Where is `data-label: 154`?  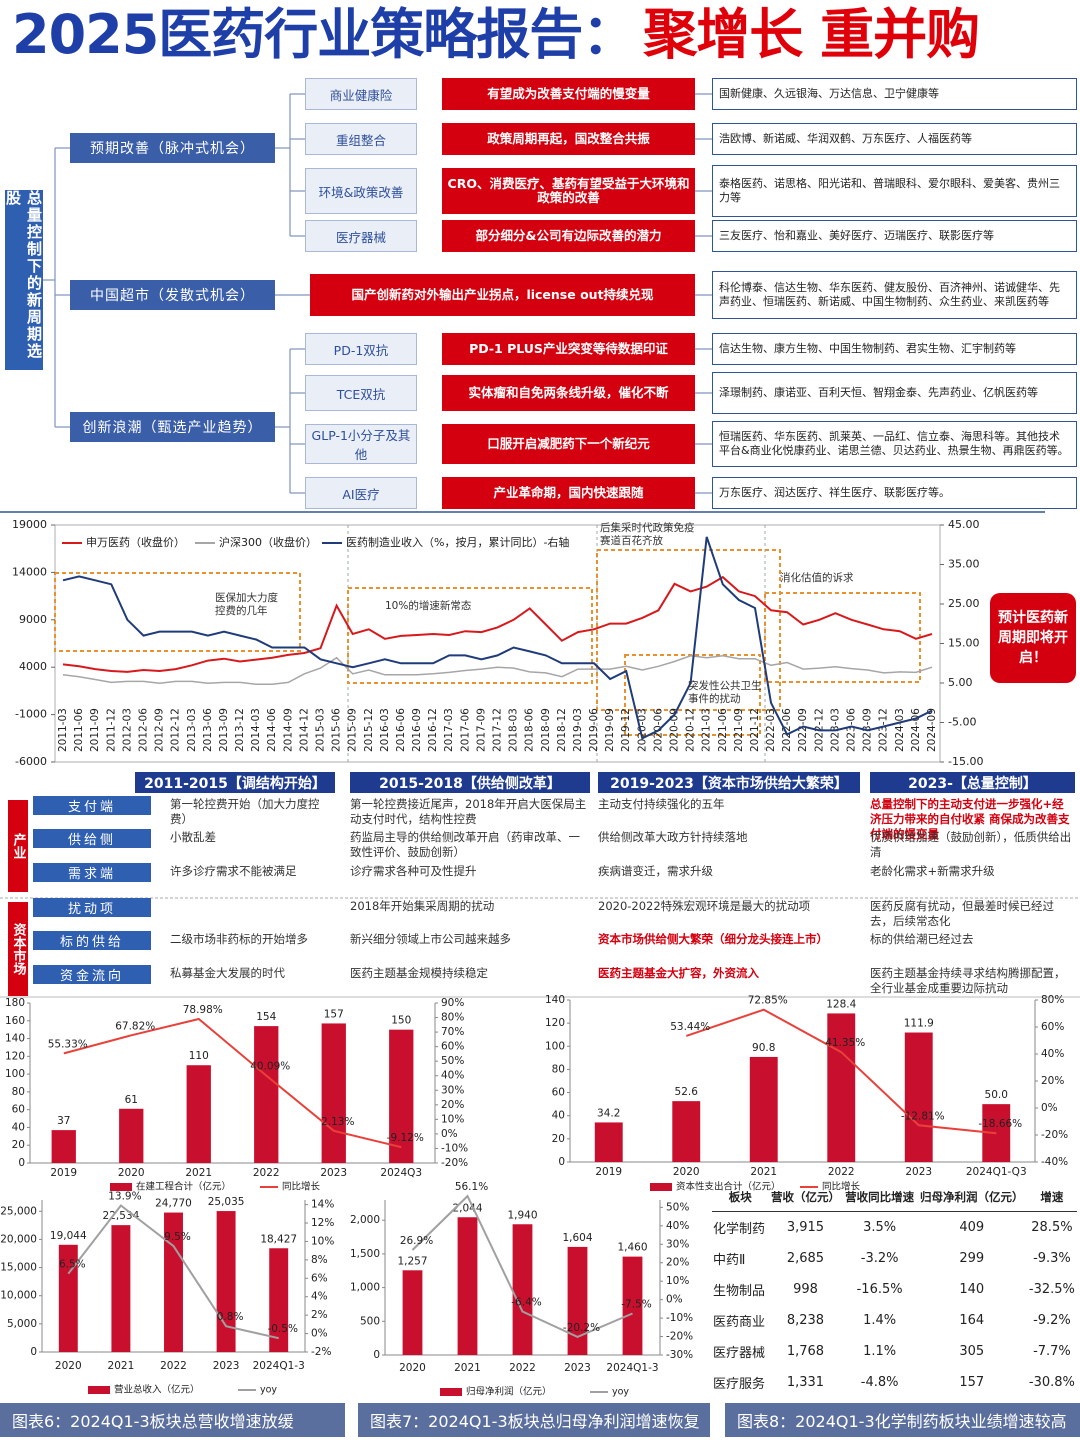 data-label: 154 is located at coordinates (266, 1017).